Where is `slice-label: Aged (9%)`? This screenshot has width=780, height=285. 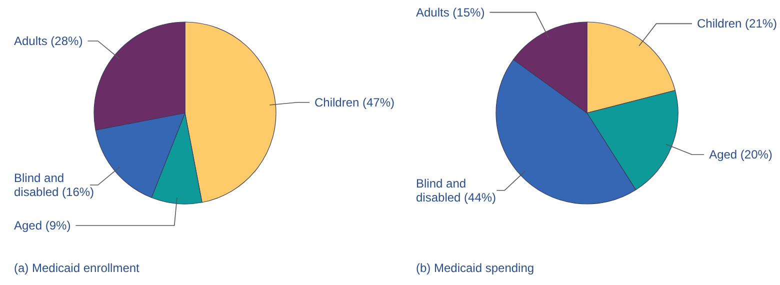
slice-label: Aged (9%) is located at coordinates (42, 225).